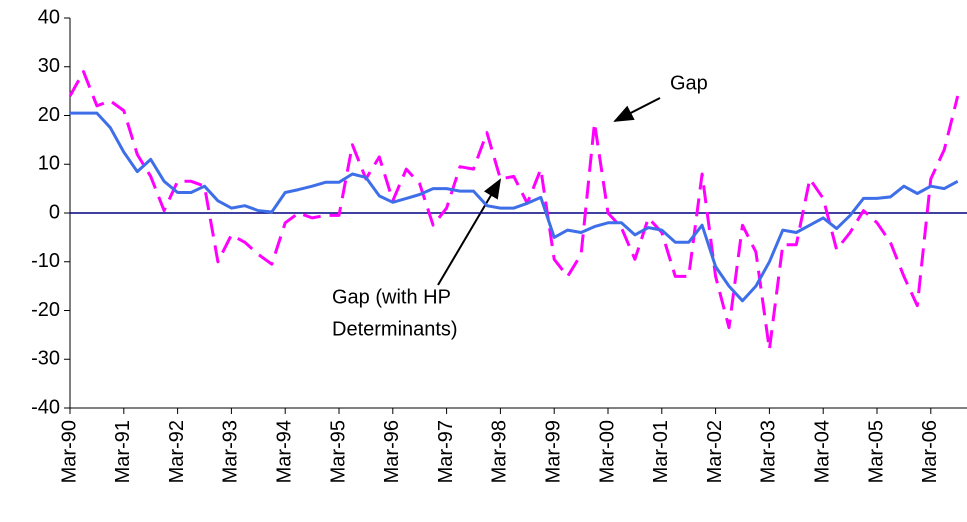 The image size is (967, 522). What do you see at coordinates (54, 212) in the screenshot?
I see `y-tick-label: 0` at bounding box center [54, 212].